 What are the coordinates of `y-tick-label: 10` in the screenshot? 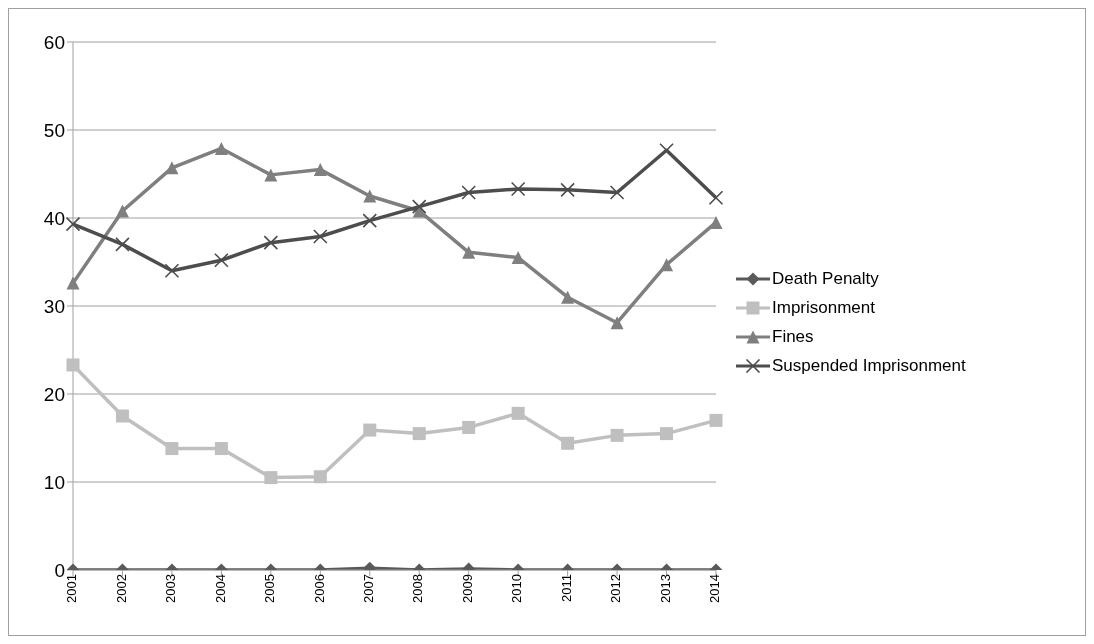 It's located at (54, 482).